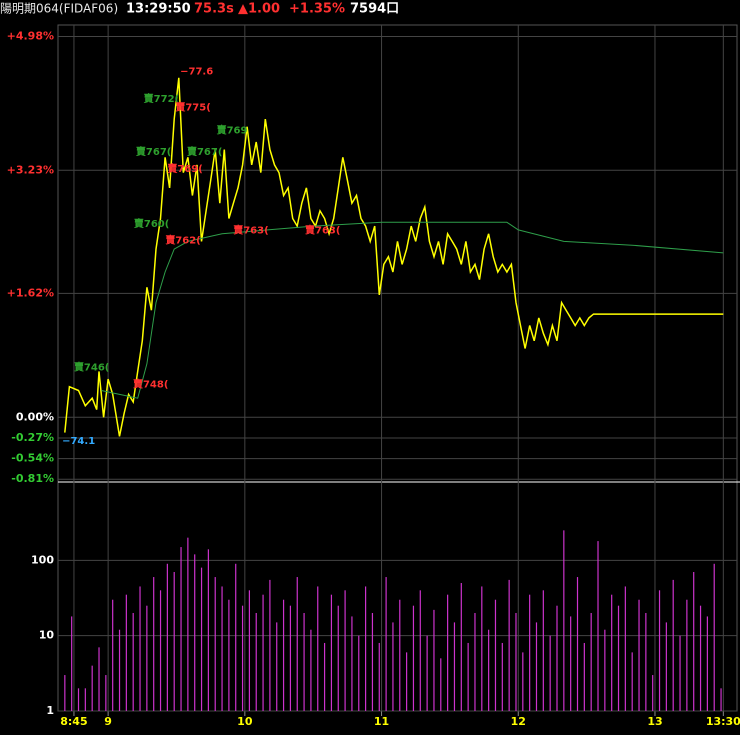 This screenshot has width=740, height=735. I want to click on y-tick-label: -0.54%, so click(32, 458).